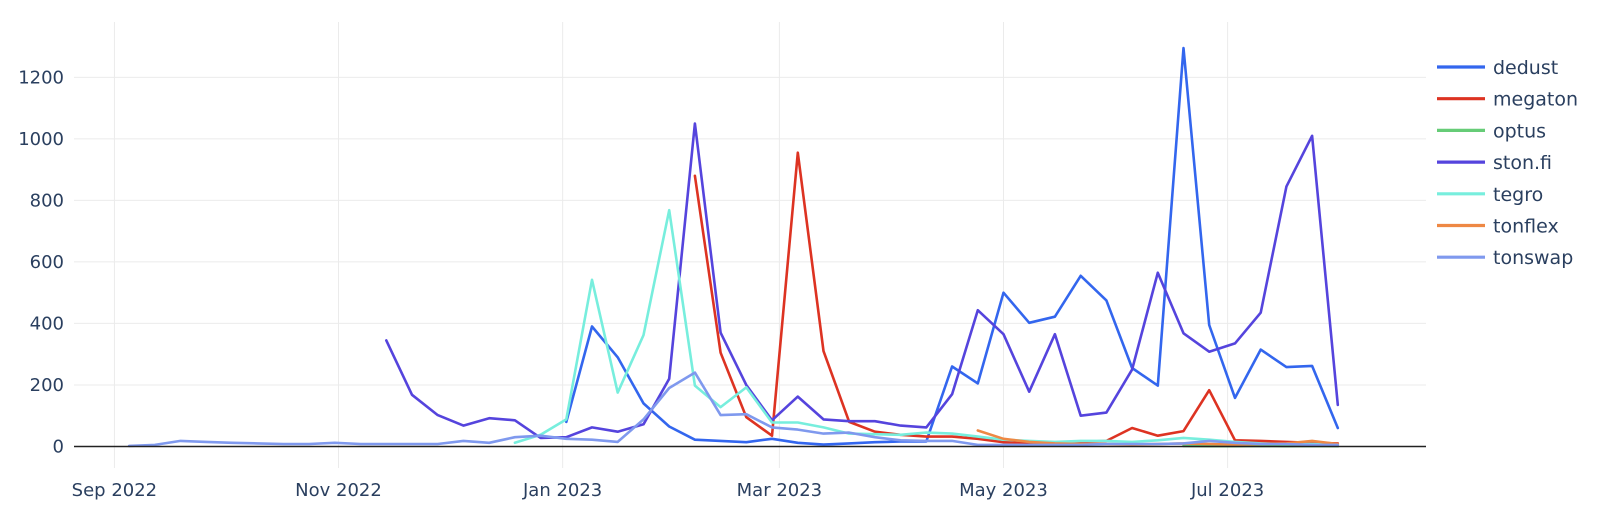 The height and width of the screenshot is (524, 1600). Describe the element at coordinates (338, 490) in the screenshot. I see `x-tick-label: Nov 2022` at that location.